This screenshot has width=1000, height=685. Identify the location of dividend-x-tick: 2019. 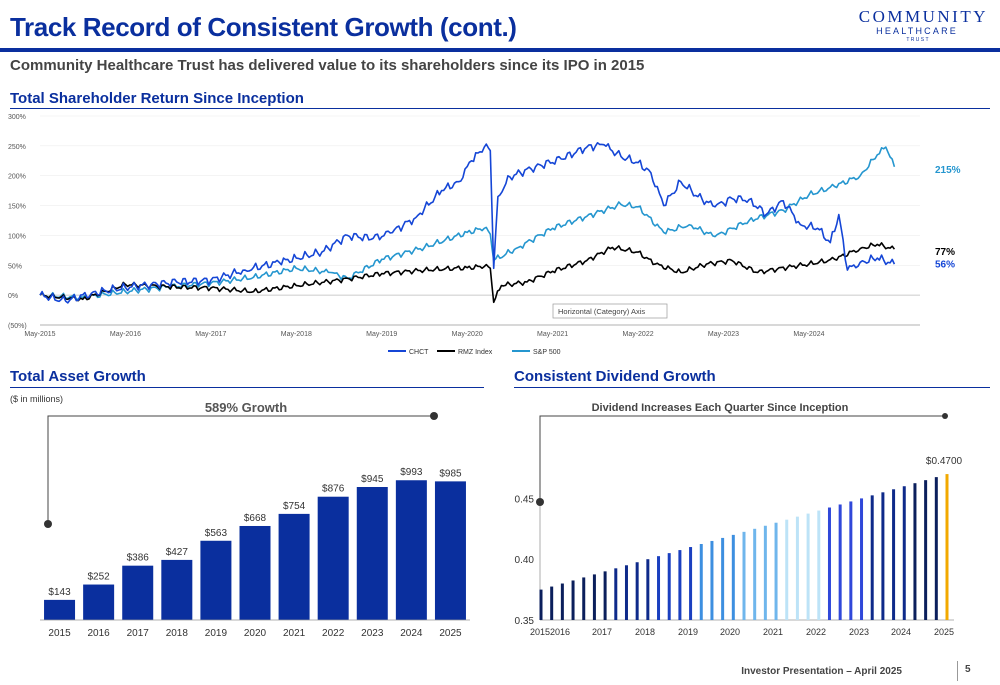
(688, 632).